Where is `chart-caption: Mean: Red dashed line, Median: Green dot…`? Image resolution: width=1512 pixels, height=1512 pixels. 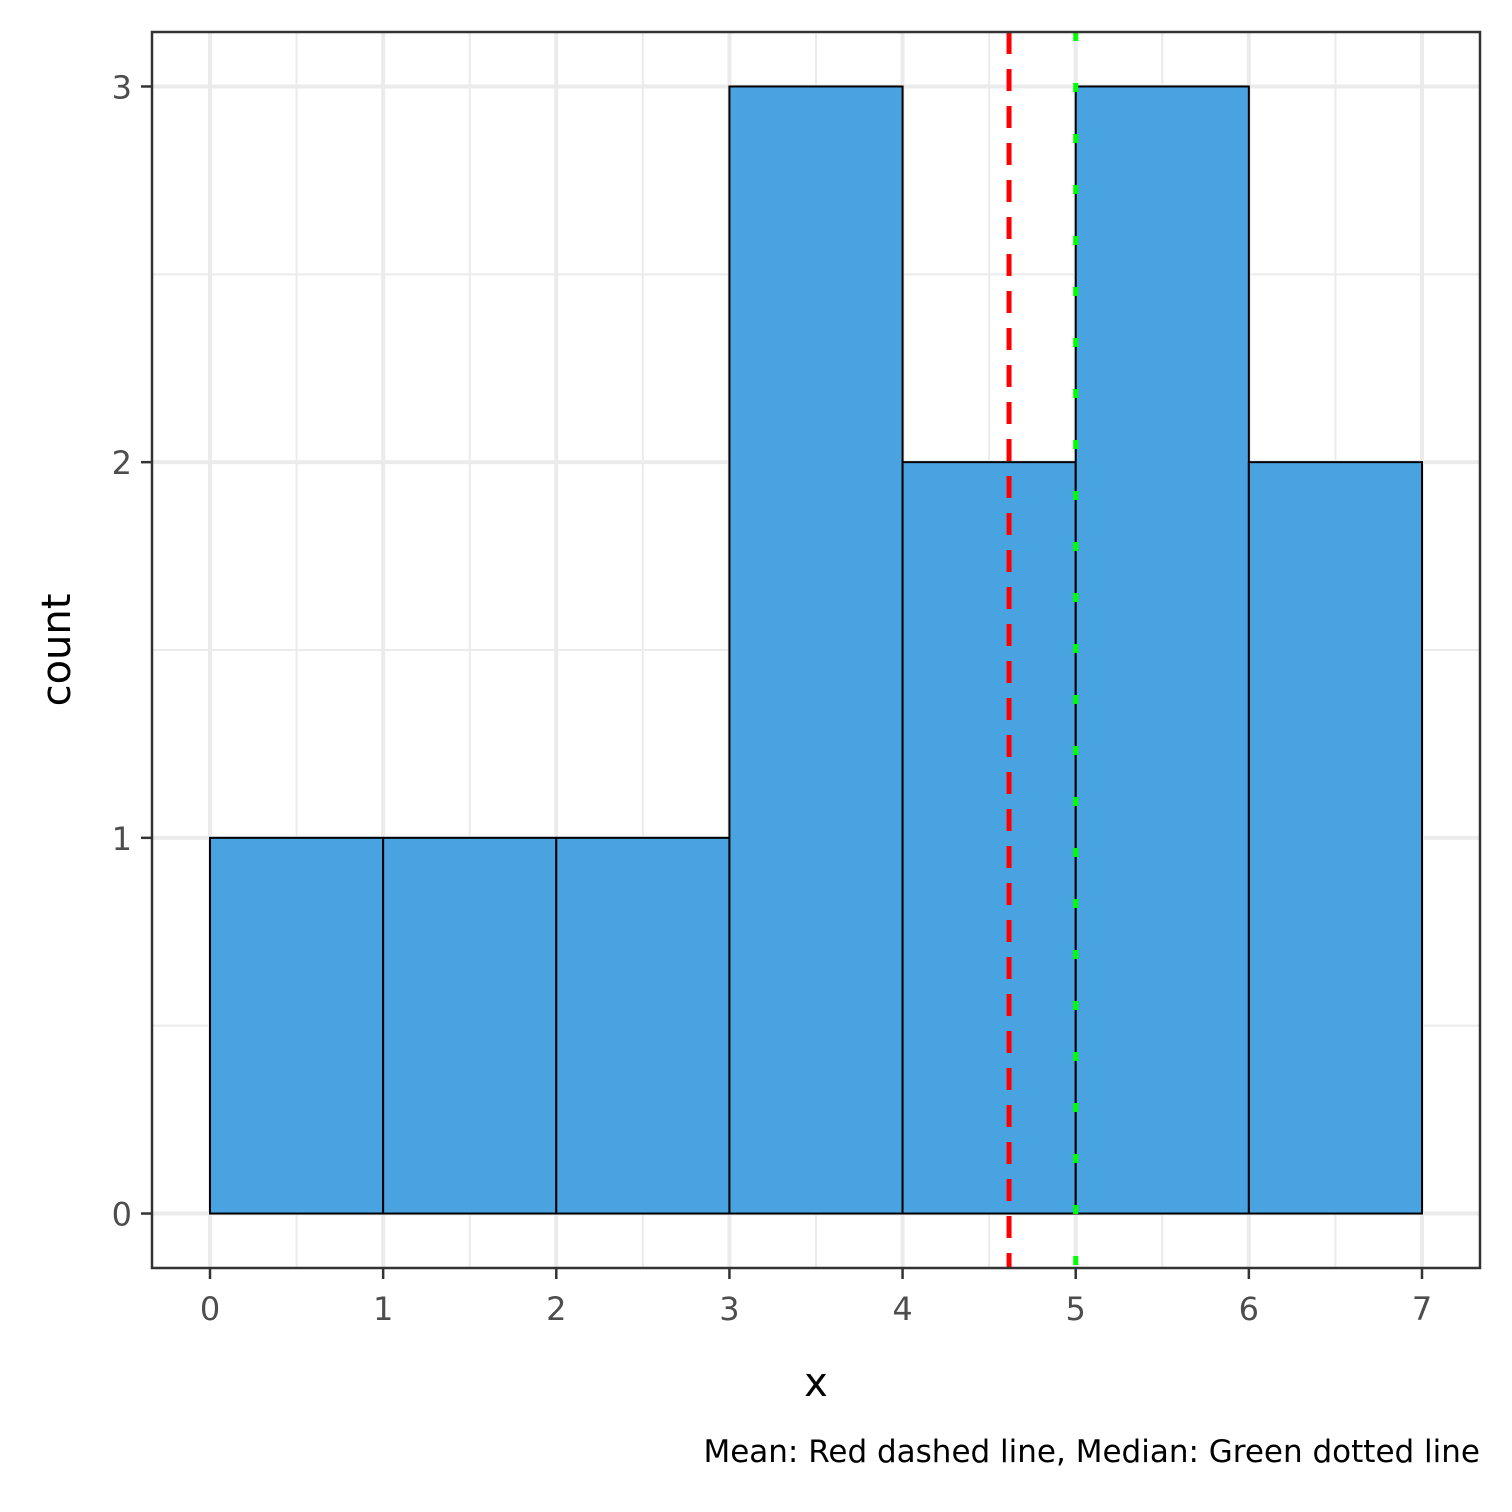
chart-caption: Mean: Red dashed line, Median: Green dot… is located at coordinates (1091, 1452).